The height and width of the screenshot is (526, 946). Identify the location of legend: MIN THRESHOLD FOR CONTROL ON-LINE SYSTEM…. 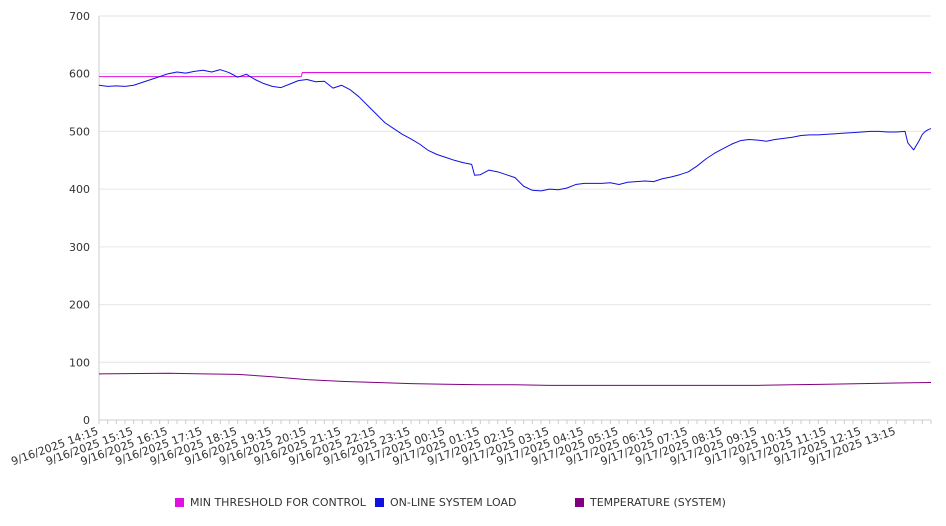
(473, 506).